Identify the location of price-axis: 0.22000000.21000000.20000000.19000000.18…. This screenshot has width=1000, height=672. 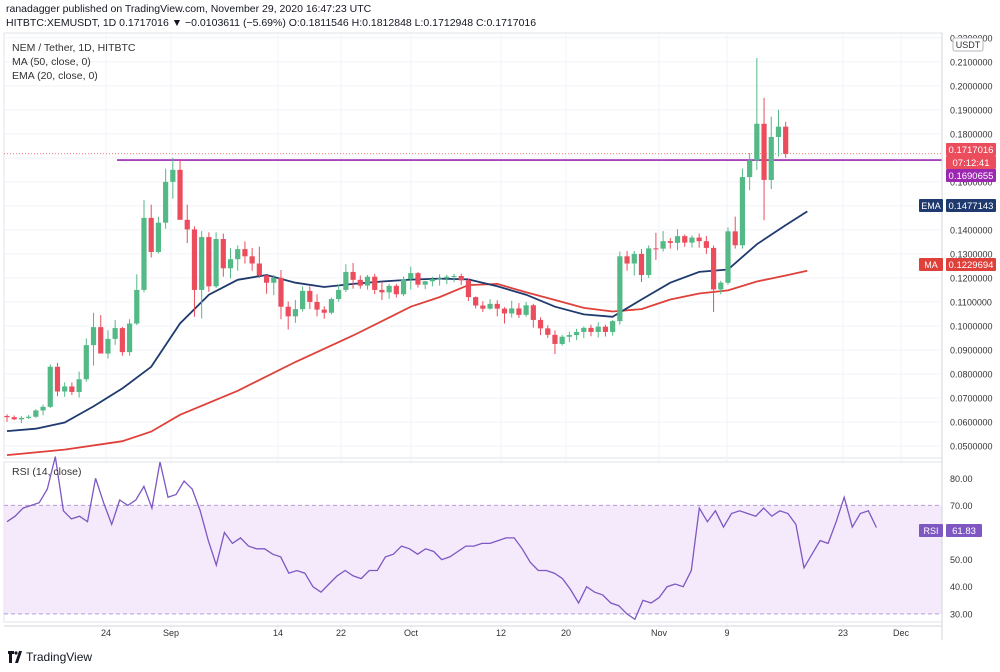
(971, 242).